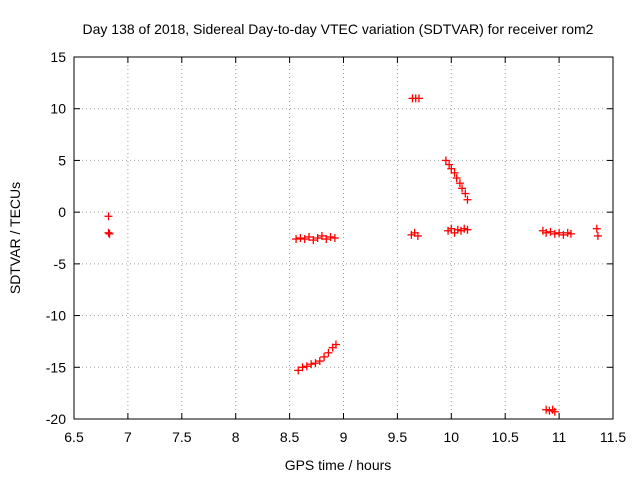 The width and height of the screenshot is (640, 480). What do you see at coordinates (236, 437) in the screenshot?
I see `x-tick-label: 8` at bounding box center [236, 437].